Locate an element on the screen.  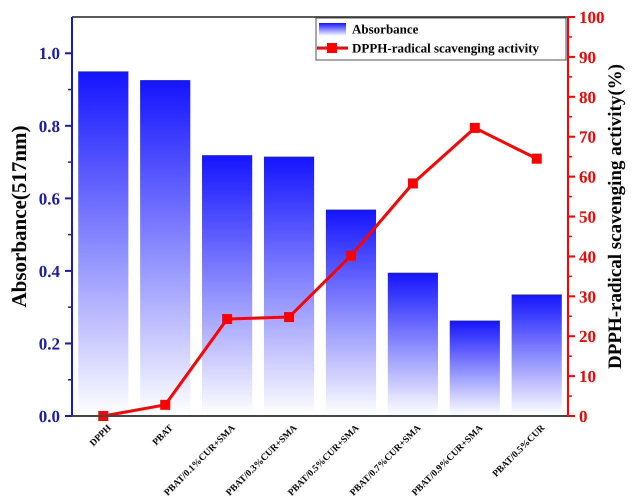
y2-tick-label: 100 is located at coordinates (591, 17).